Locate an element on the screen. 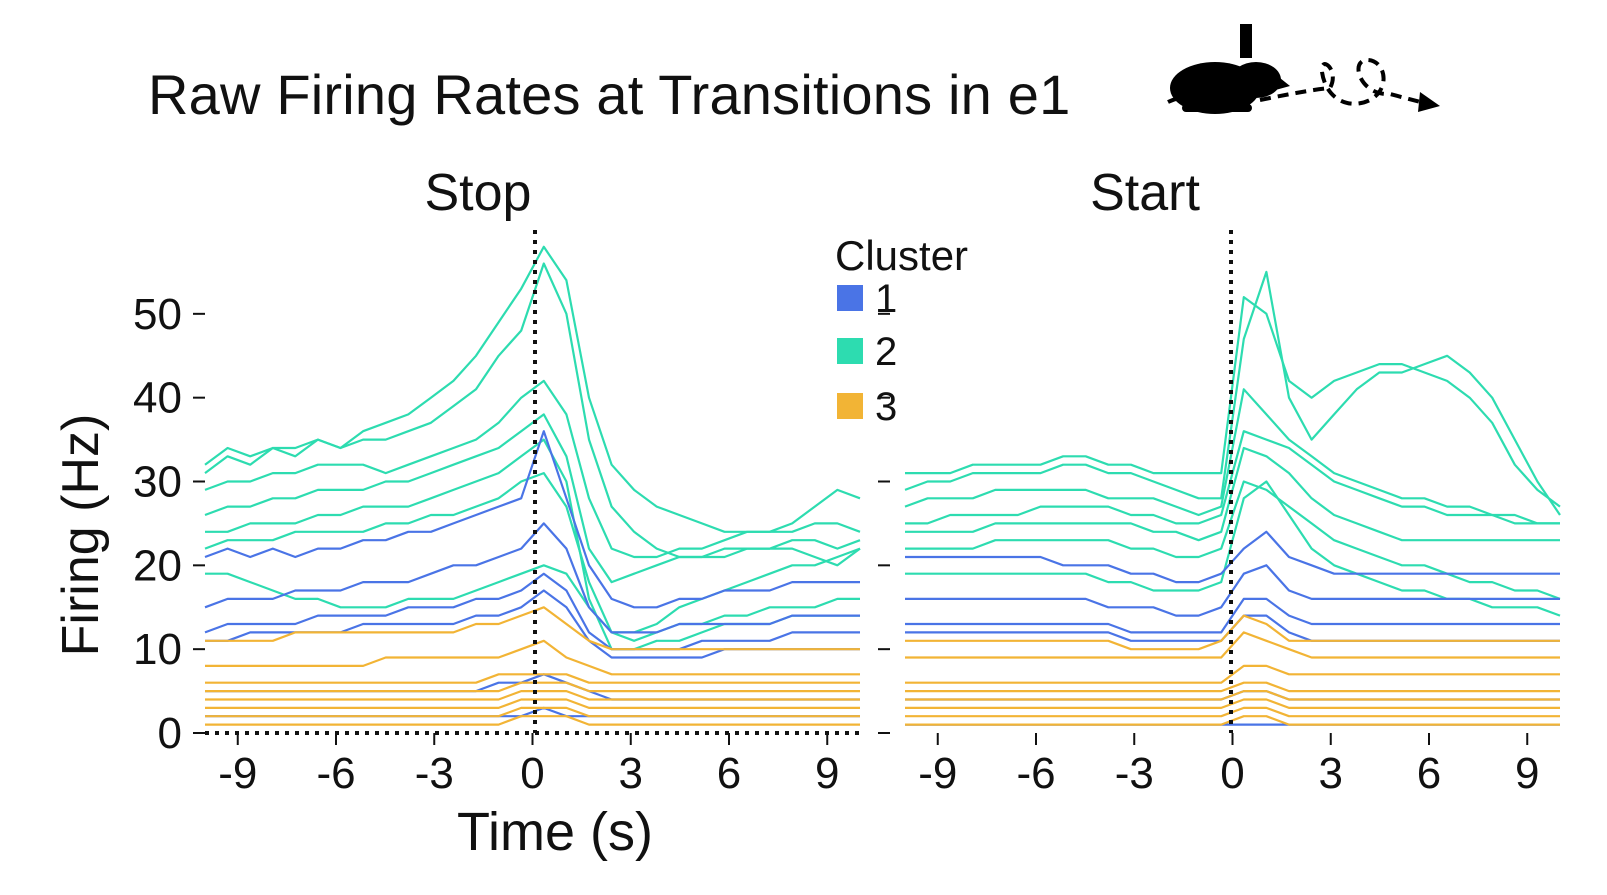  panel-start-title: Start is located at coordinates (1145, 193).